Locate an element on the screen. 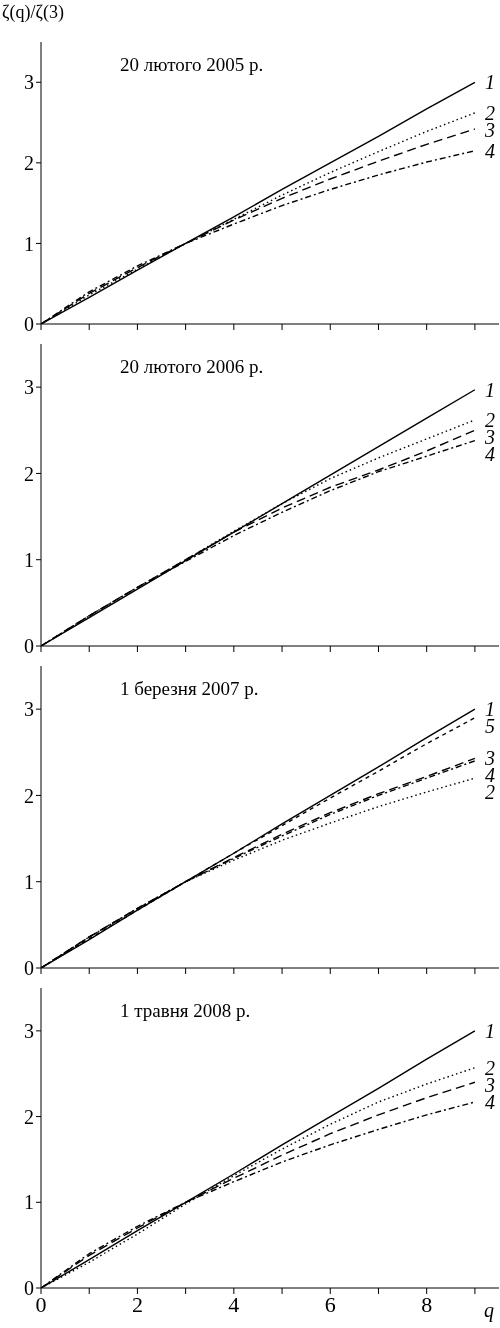 The width and height of the screenshot is (500, 1328). series-label: 5 is located at coordinates (489, 726).